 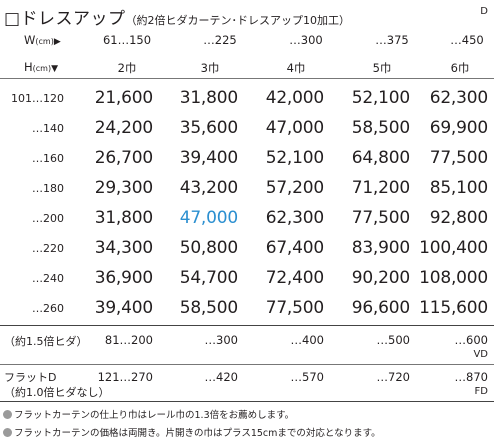 I want to click on flat-label-line1: フラットD, so click(x=30, y=377).